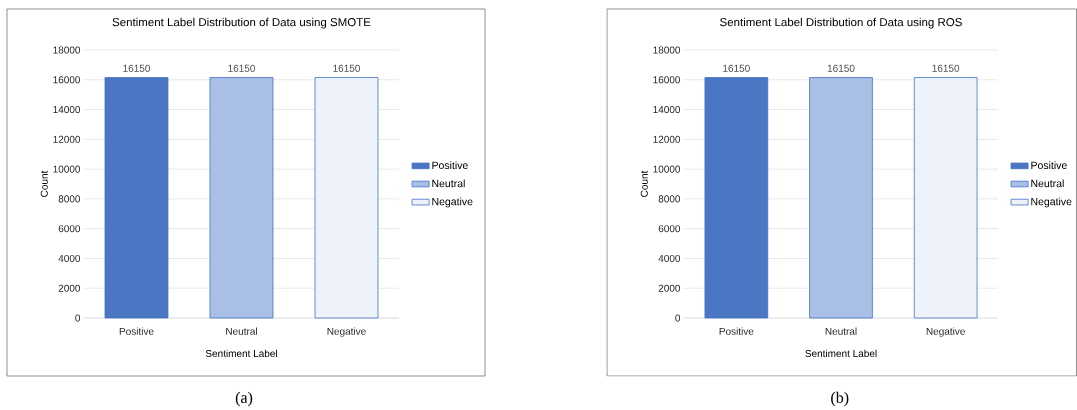 The image size is (1077, 410). I want to click on chart-title: Sentiment Label Distribution of Data using SMOTE, so click(241, 23).